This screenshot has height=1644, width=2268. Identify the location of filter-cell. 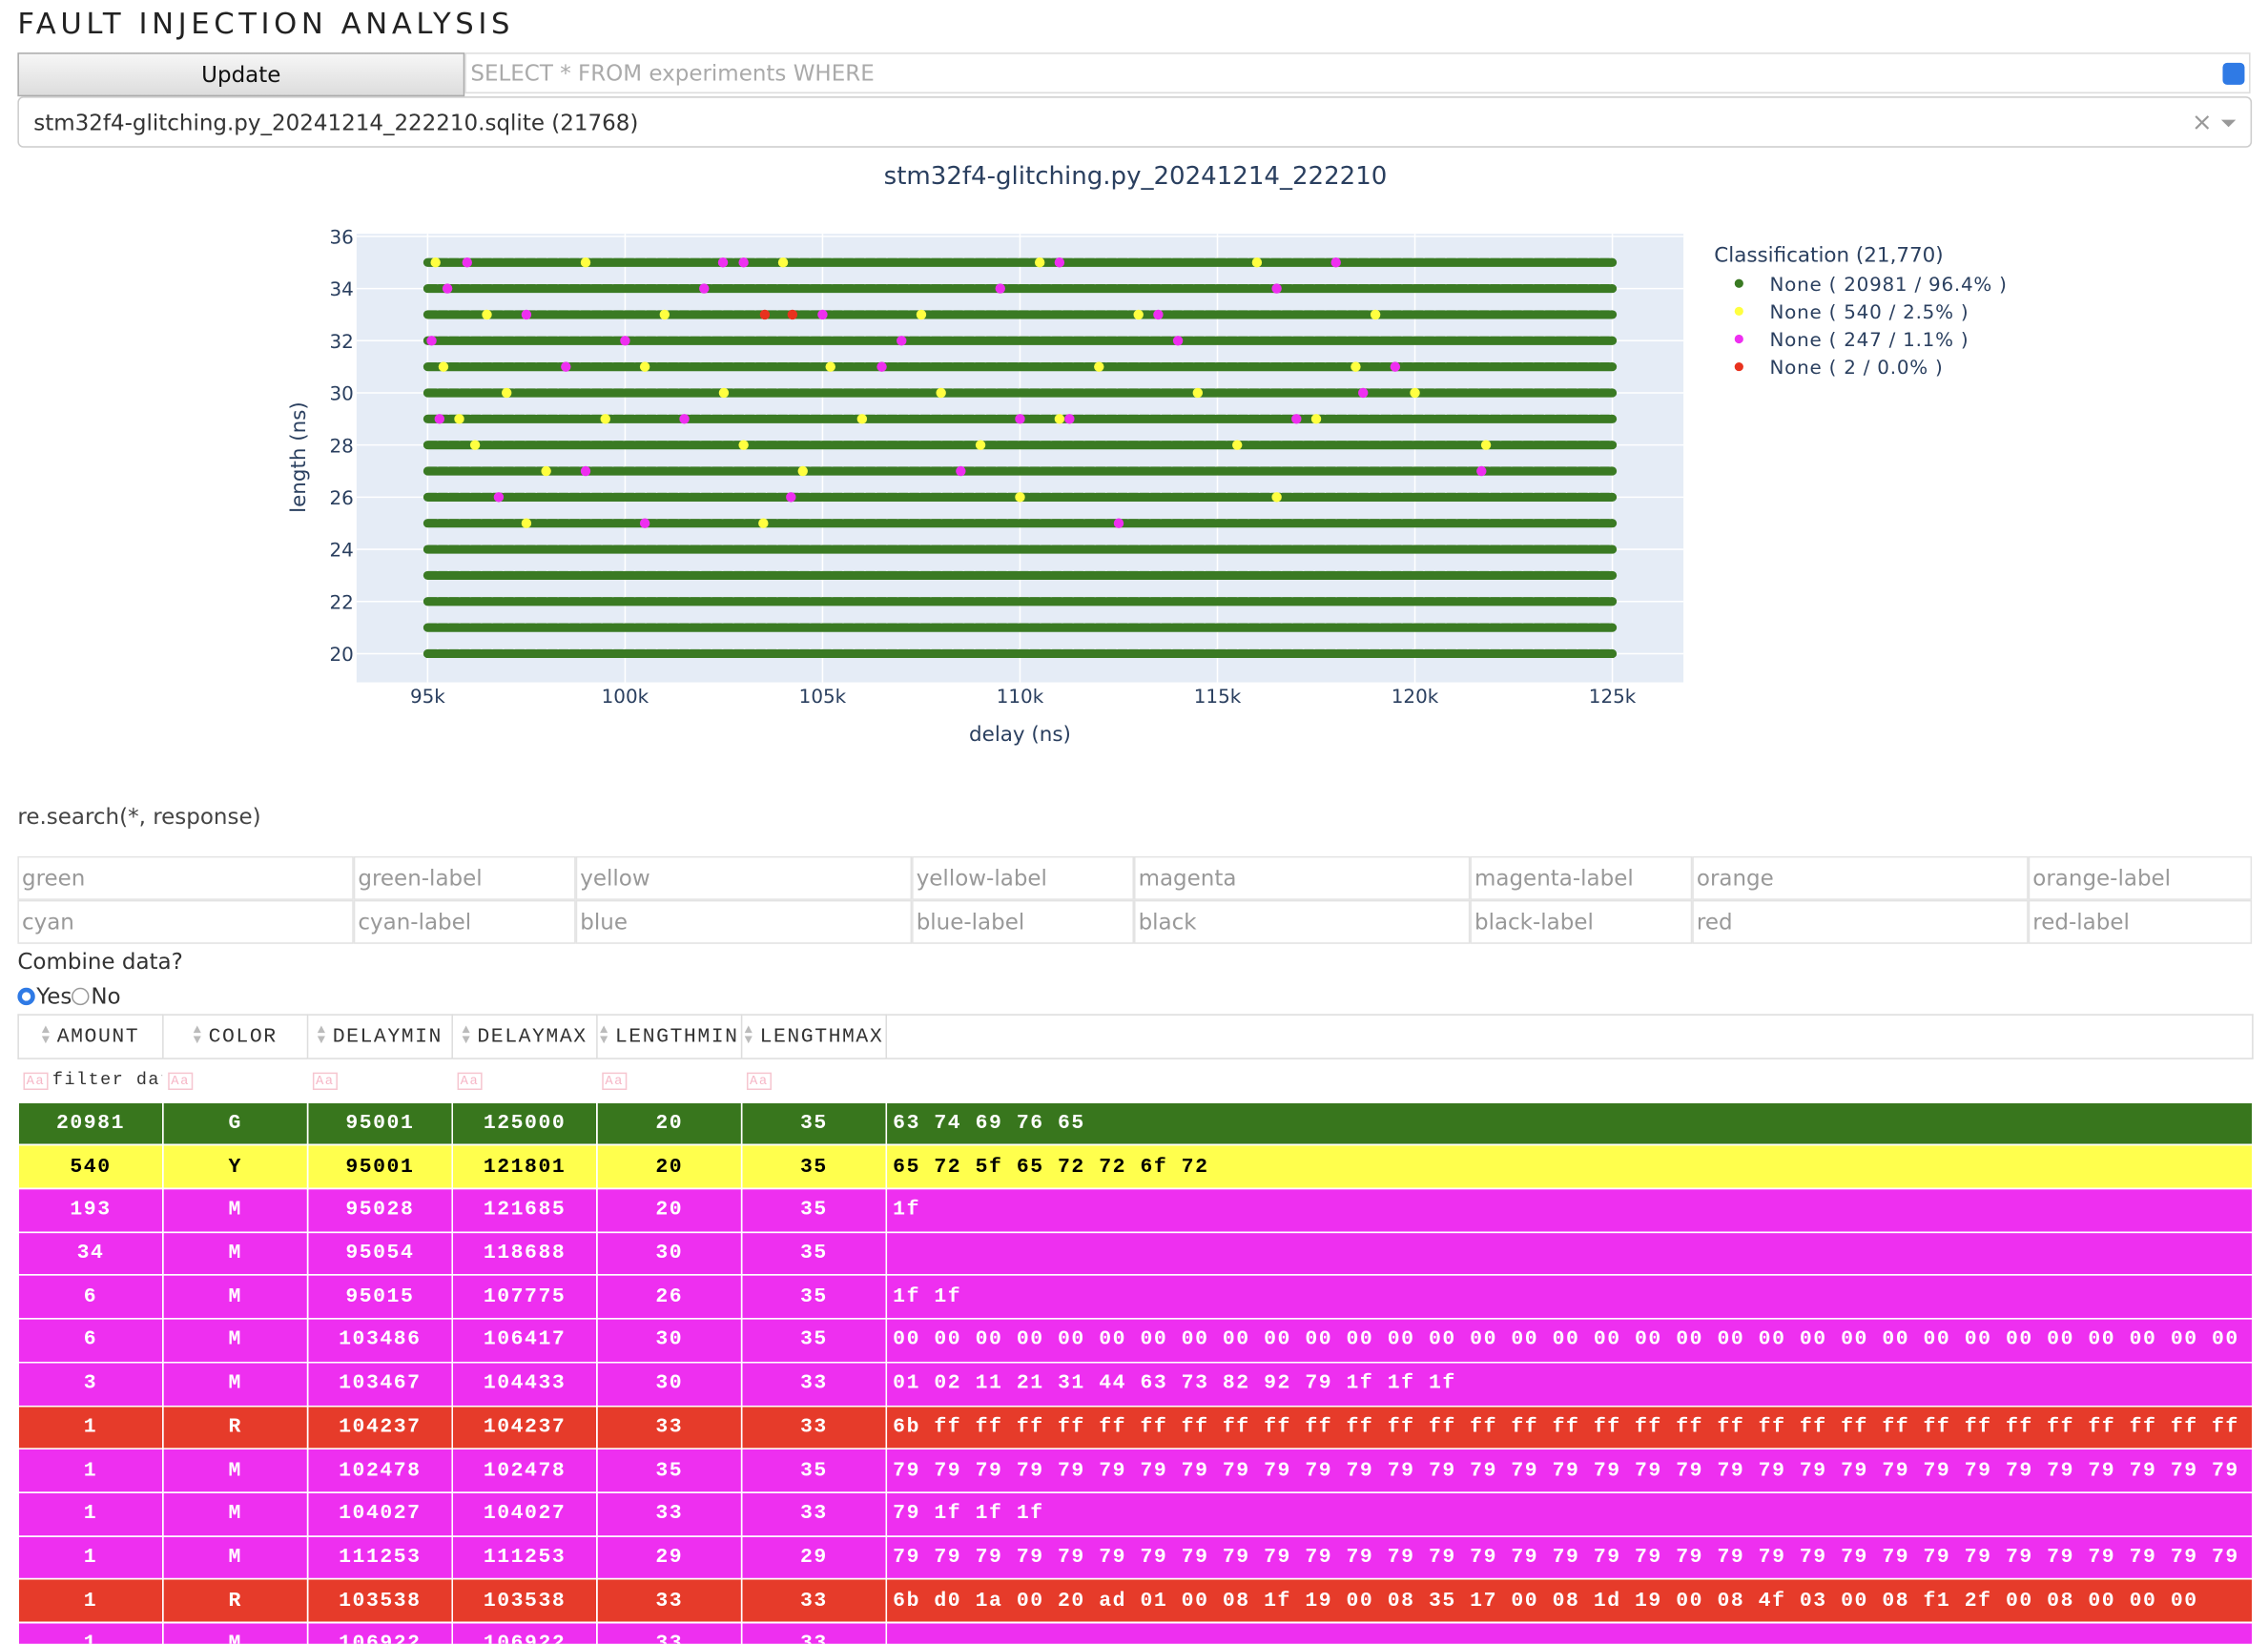
(1570, 1080).